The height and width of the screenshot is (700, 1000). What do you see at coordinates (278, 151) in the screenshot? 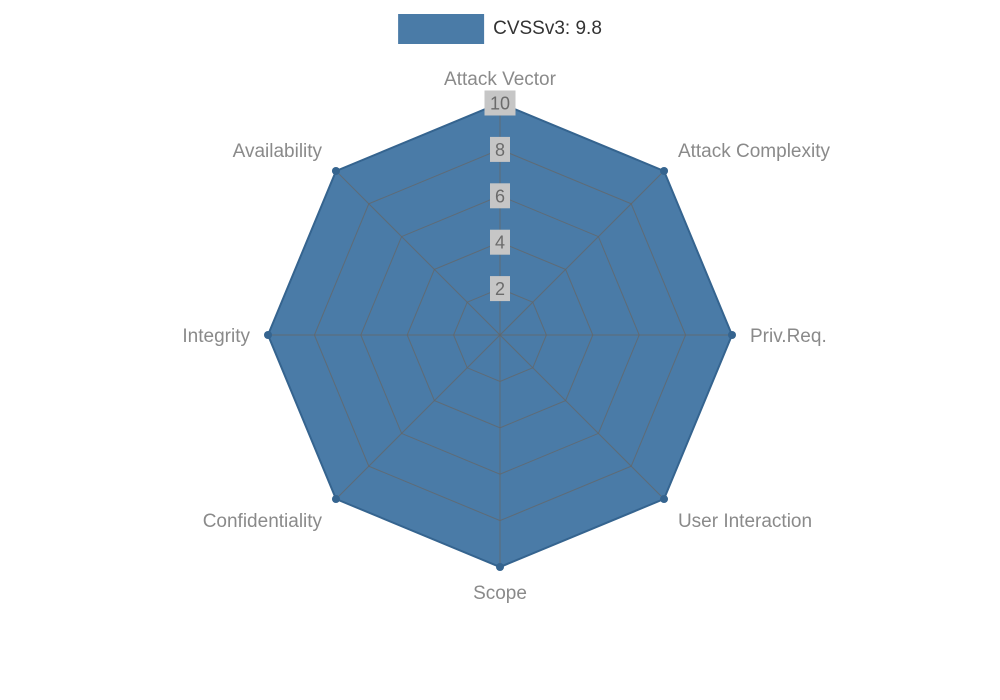
I see `axis-label-availability: Availability` at bounding box center [278, 151].